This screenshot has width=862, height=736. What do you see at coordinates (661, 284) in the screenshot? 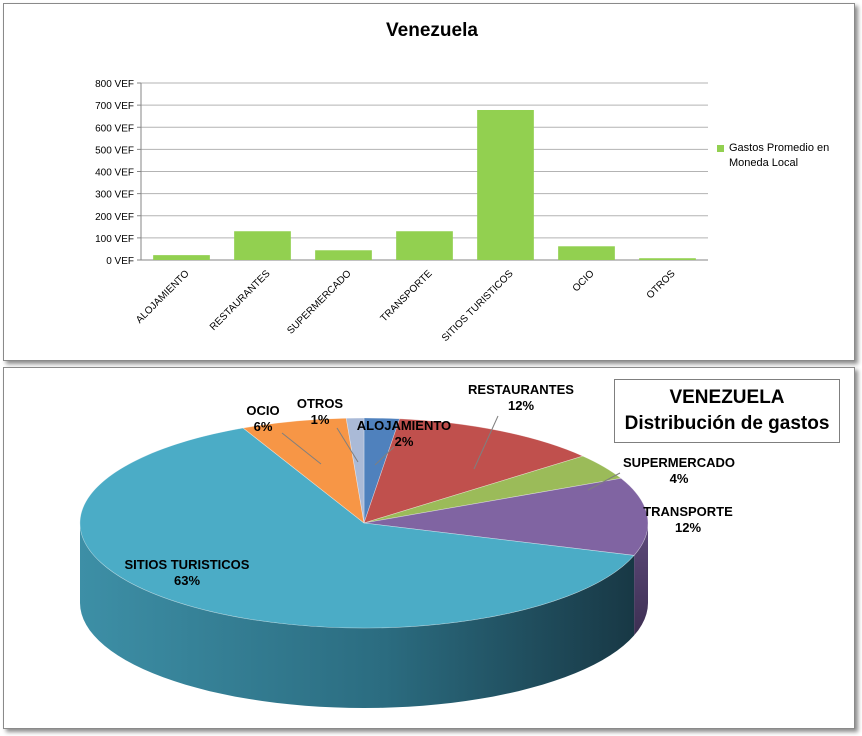
I see `x-tick-label: OTROS` at bounding box center [661, 284].